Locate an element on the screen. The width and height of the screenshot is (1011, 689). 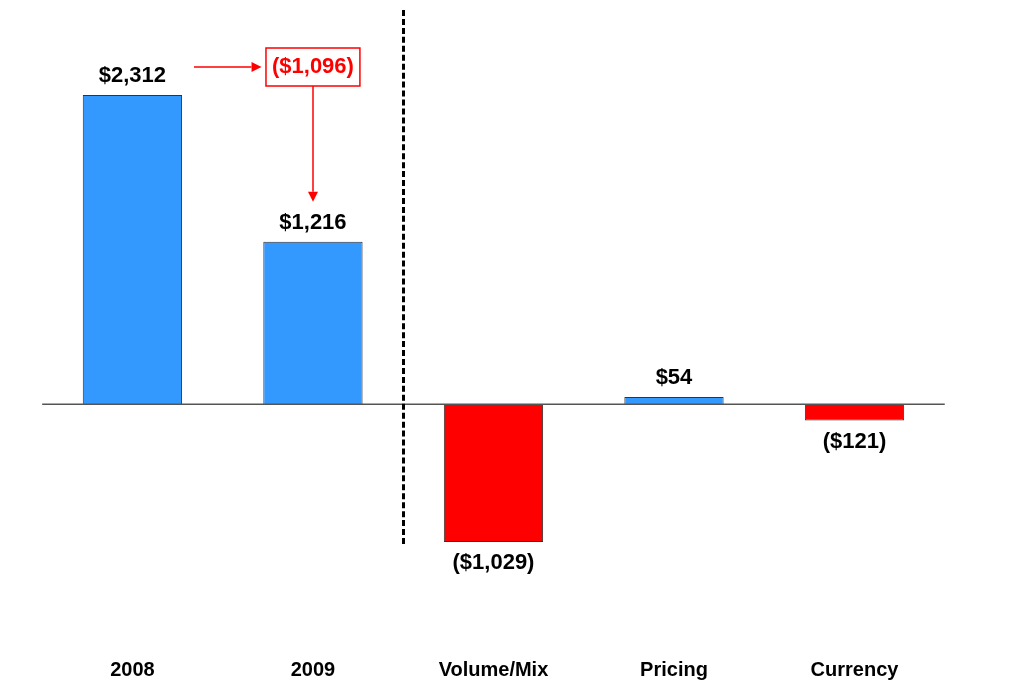
x-tick-label: 2008 is located at coordinates (132, 668).